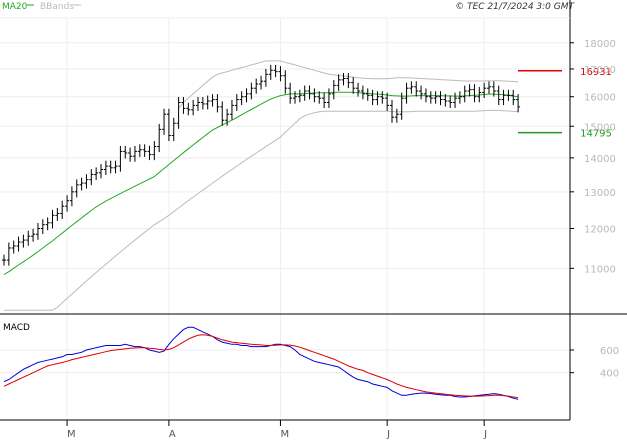  Describe the element at coordinates (172, 434) in the screenshot. I see `x-tick-label-1: A` at that location.